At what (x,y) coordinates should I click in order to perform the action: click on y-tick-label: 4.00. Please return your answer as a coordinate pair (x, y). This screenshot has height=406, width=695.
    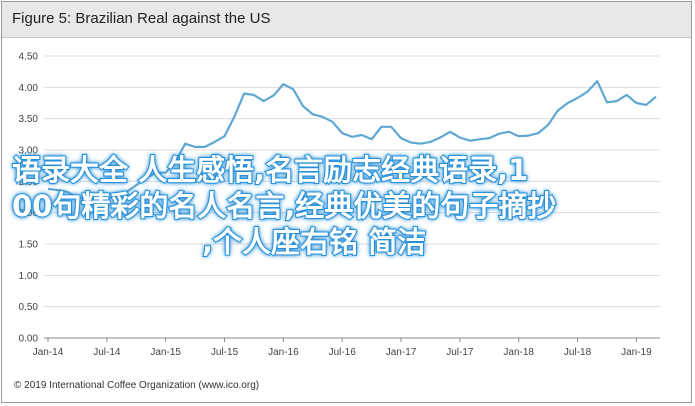
    Looking at the image, I should click on (29, 88).